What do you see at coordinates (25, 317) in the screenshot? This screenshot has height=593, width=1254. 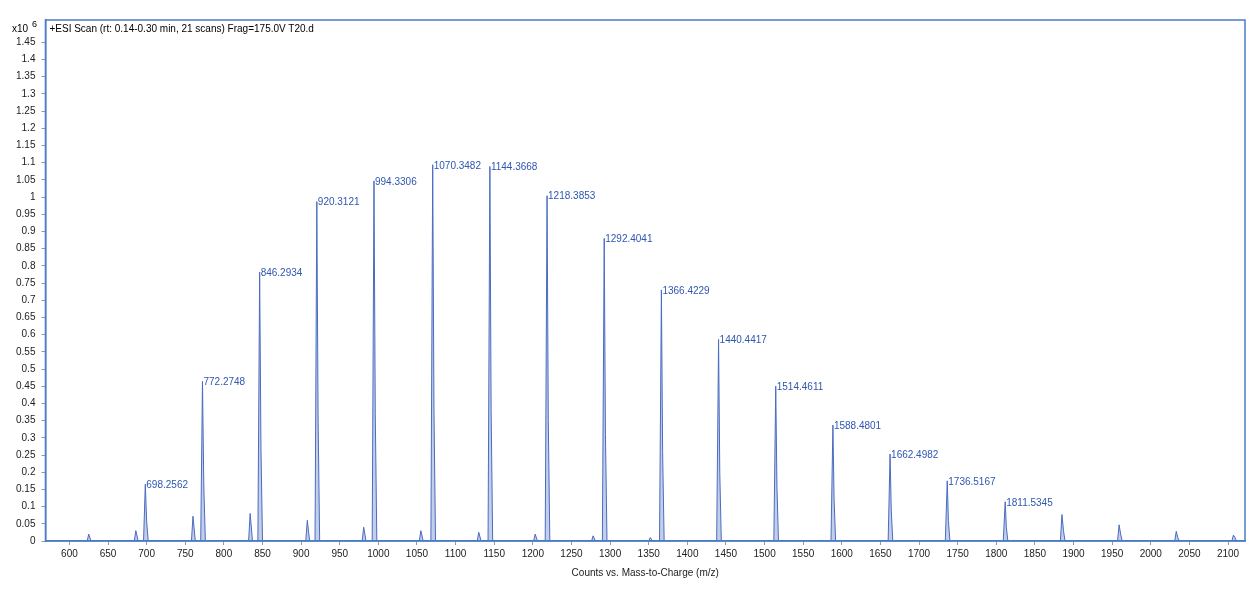 I see `y-tick-label: 0.65` at bounding box center [25, 317].